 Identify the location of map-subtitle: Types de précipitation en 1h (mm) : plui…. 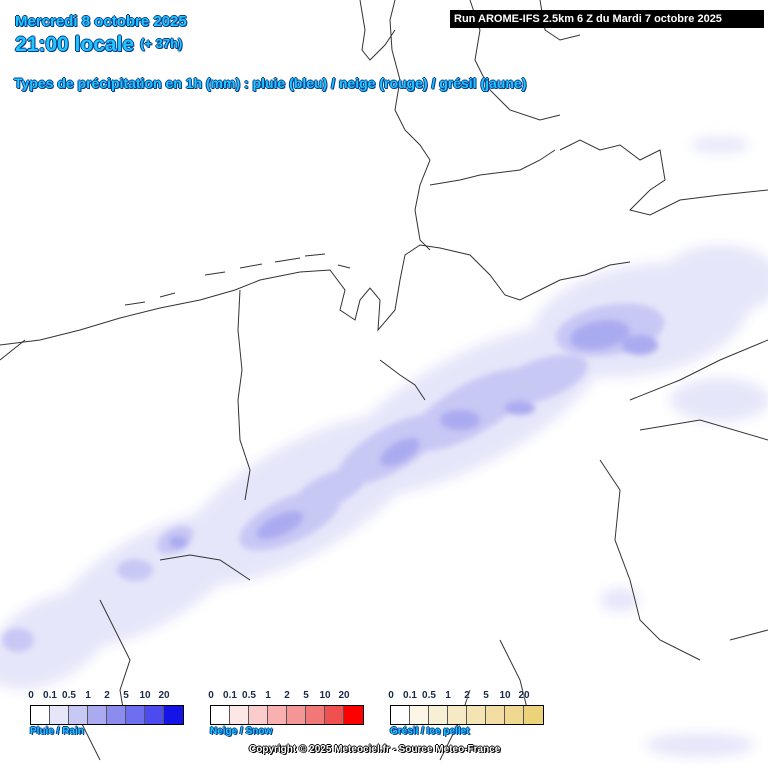
(270, 83).